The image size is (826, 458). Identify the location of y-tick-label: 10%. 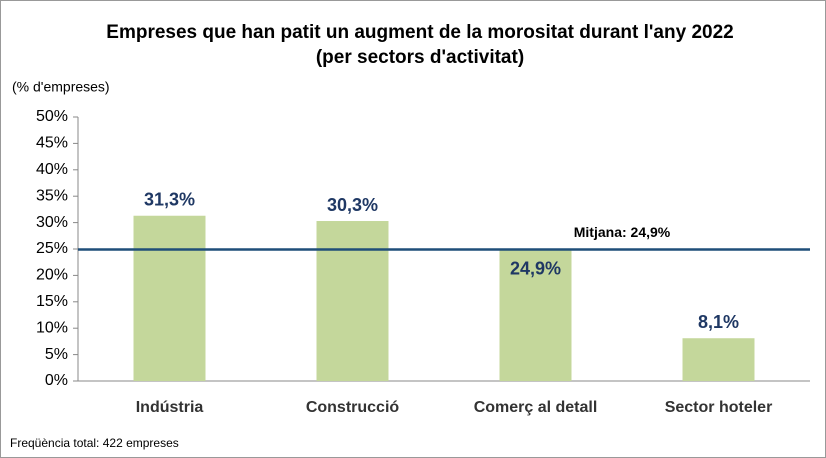
(52, 327).